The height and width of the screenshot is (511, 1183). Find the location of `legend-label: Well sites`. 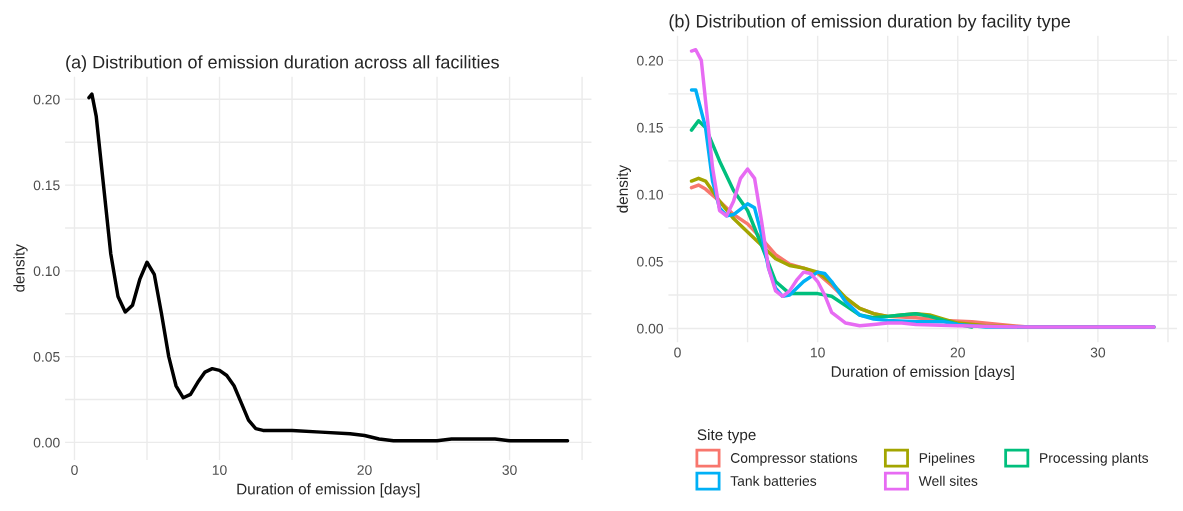

legend-label: Well sites is located at coordinates (948, 480).